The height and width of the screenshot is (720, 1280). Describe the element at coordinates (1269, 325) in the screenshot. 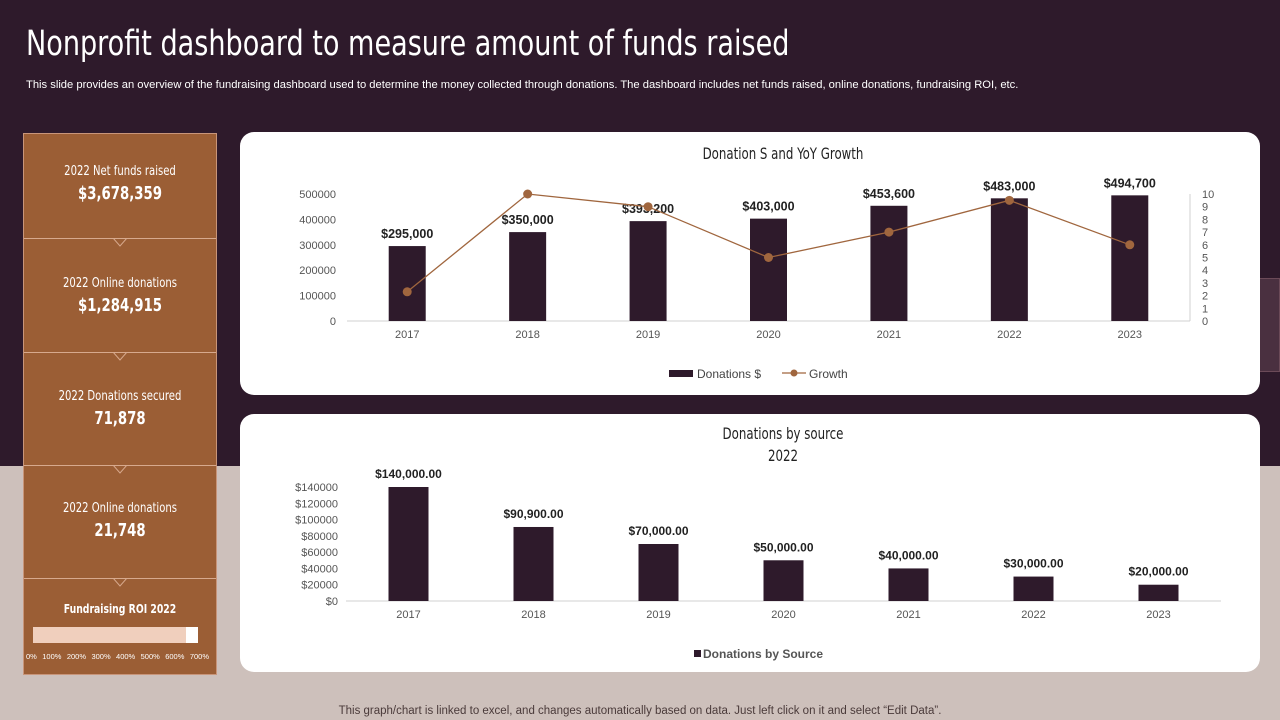

I see `side-accent` at that location.